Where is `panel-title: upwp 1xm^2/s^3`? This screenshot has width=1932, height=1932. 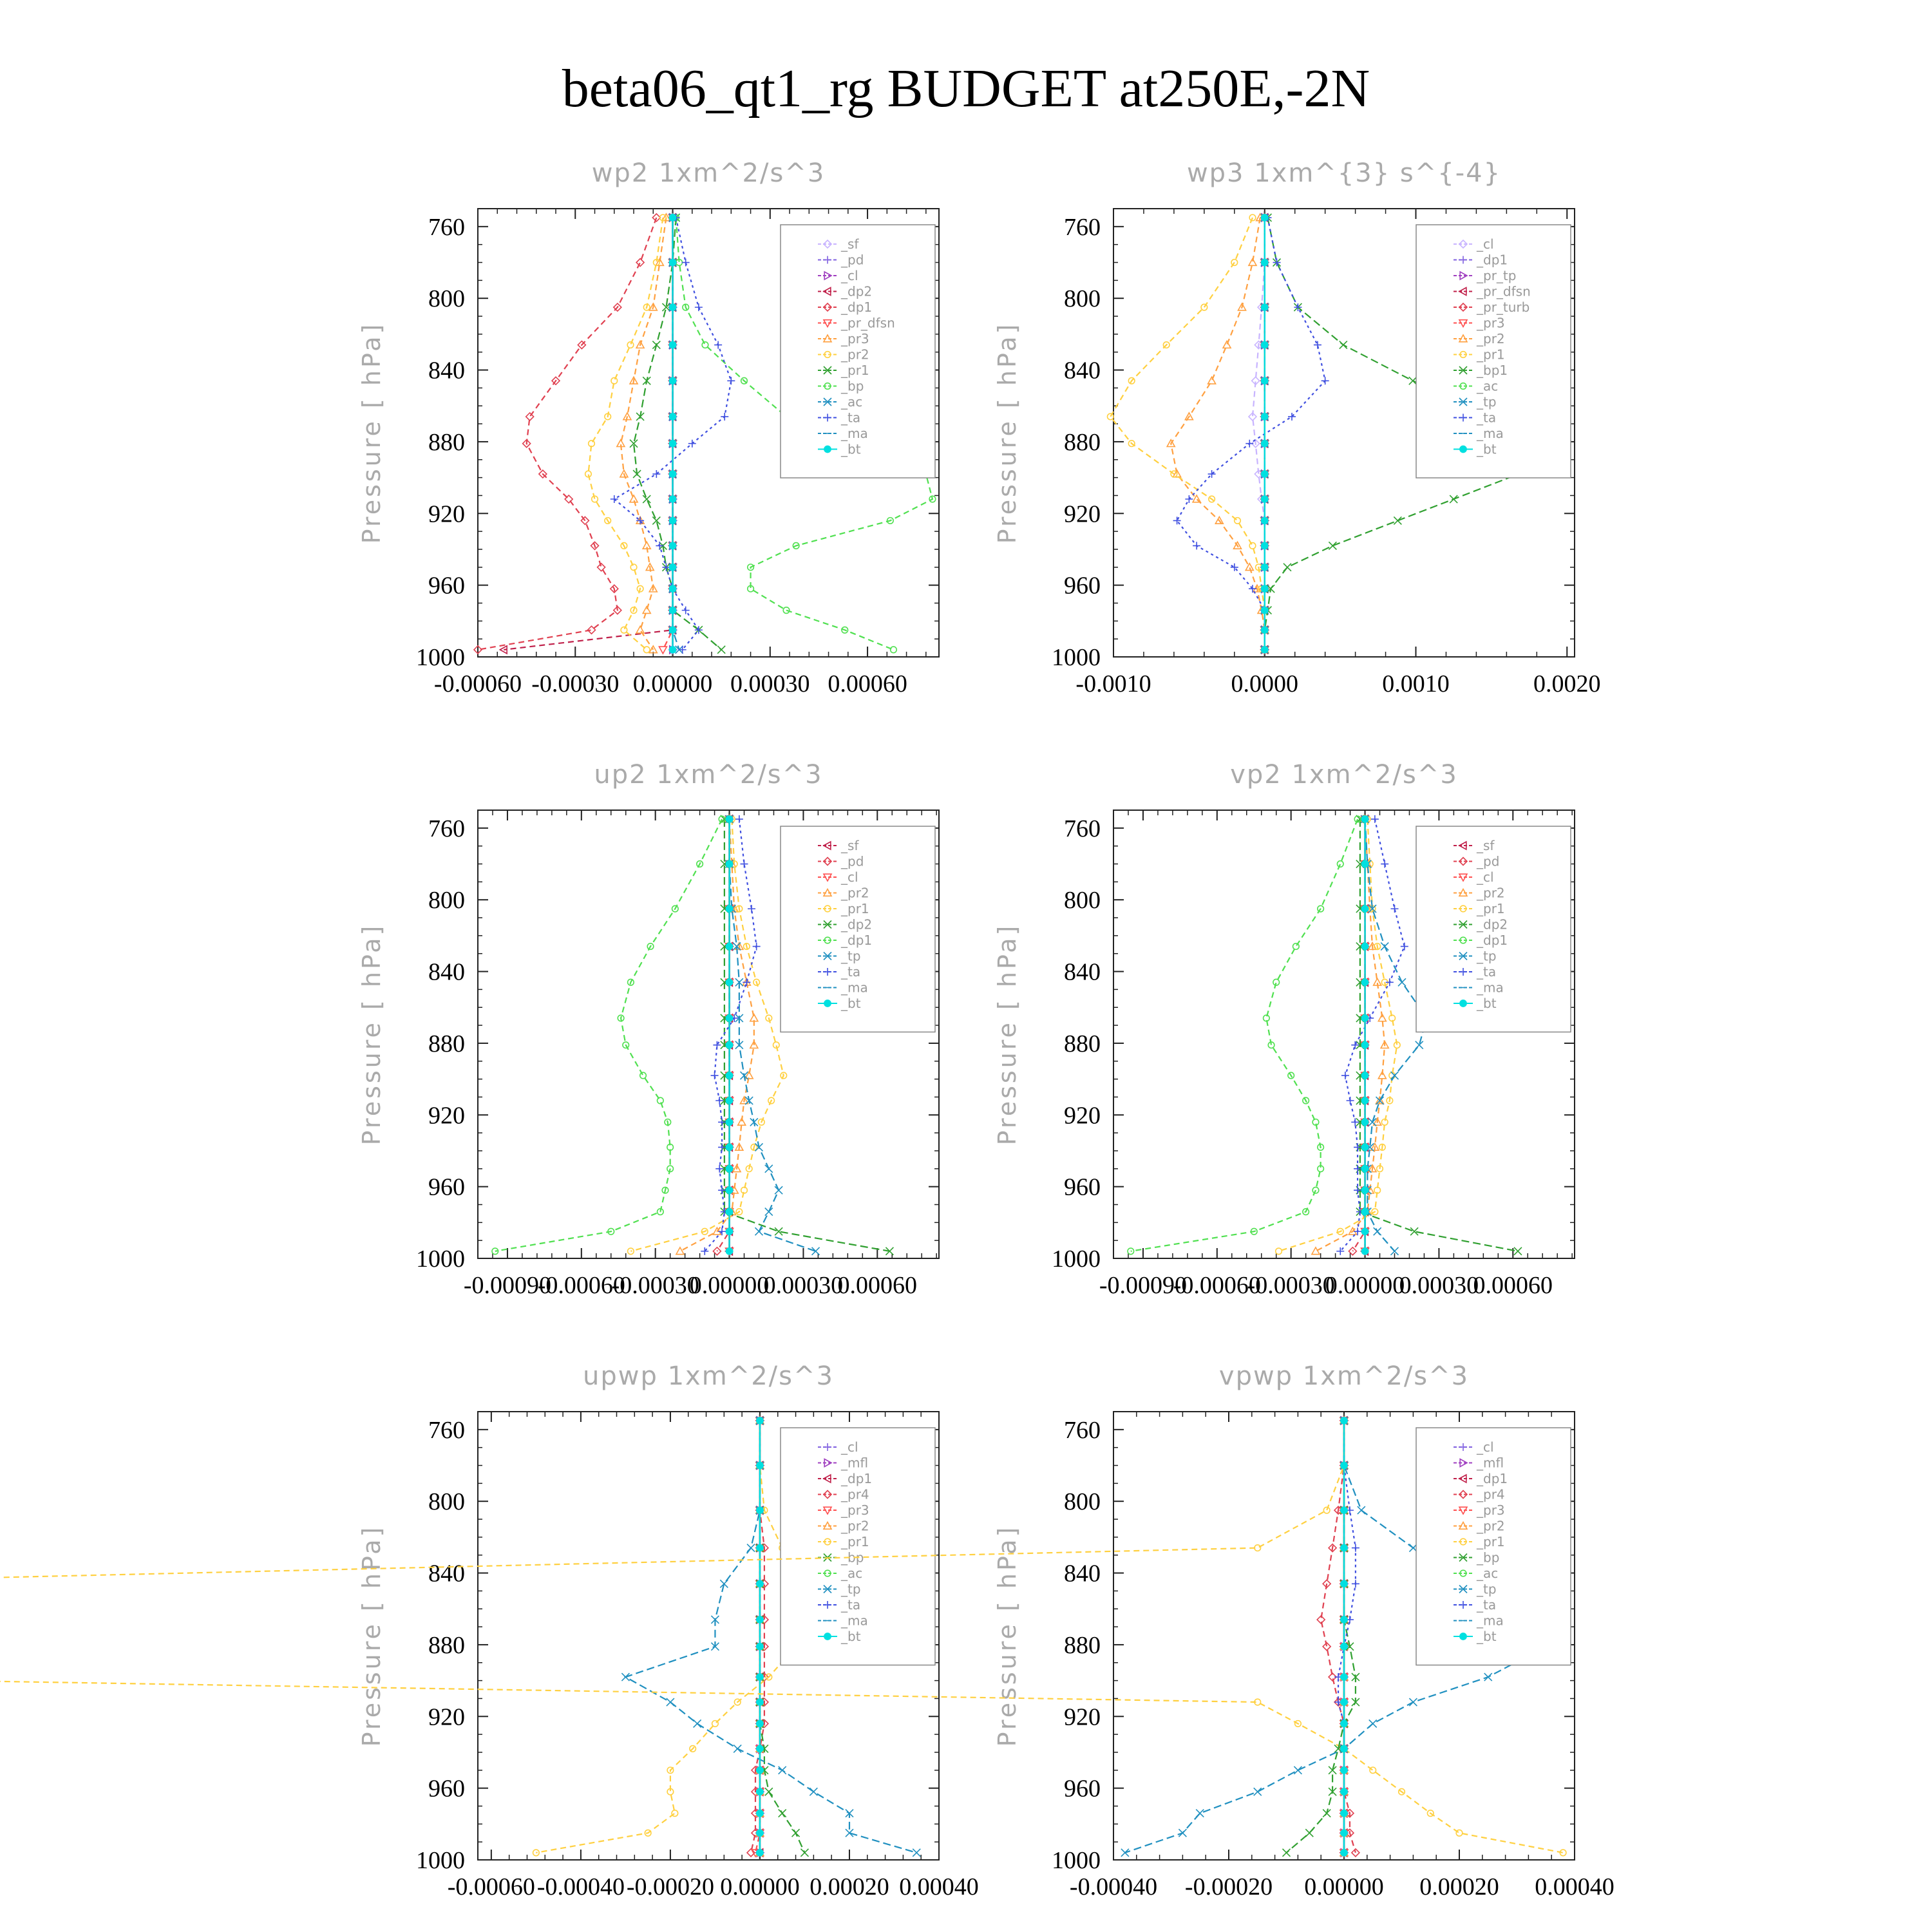
panel-title: upwp 1xm^2/s^3 is located at coordinates (709, 1376).